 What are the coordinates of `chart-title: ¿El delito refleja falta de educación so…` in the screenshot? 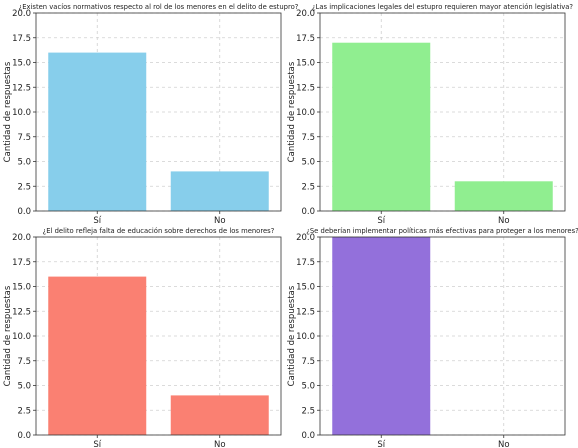 It's located at (159, 231).